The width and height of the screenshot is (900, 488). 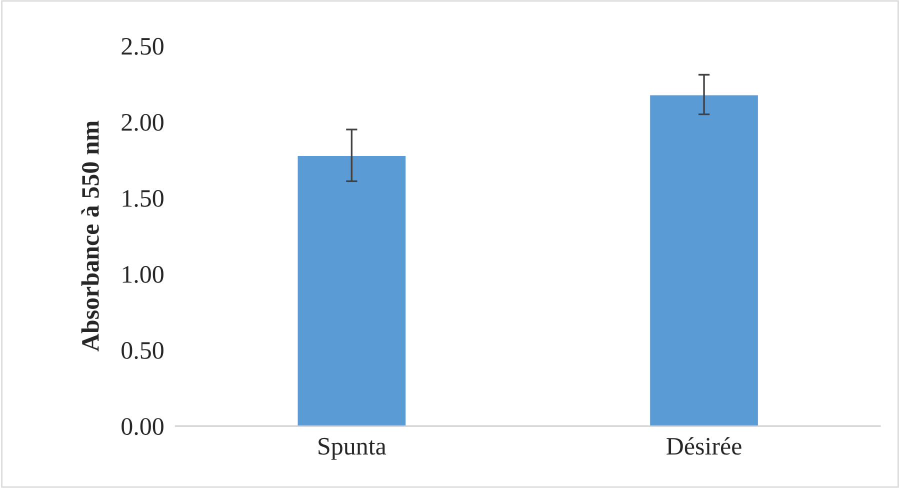 I want to click on y-tick-label: 0.50, so click(x=143, y=351).